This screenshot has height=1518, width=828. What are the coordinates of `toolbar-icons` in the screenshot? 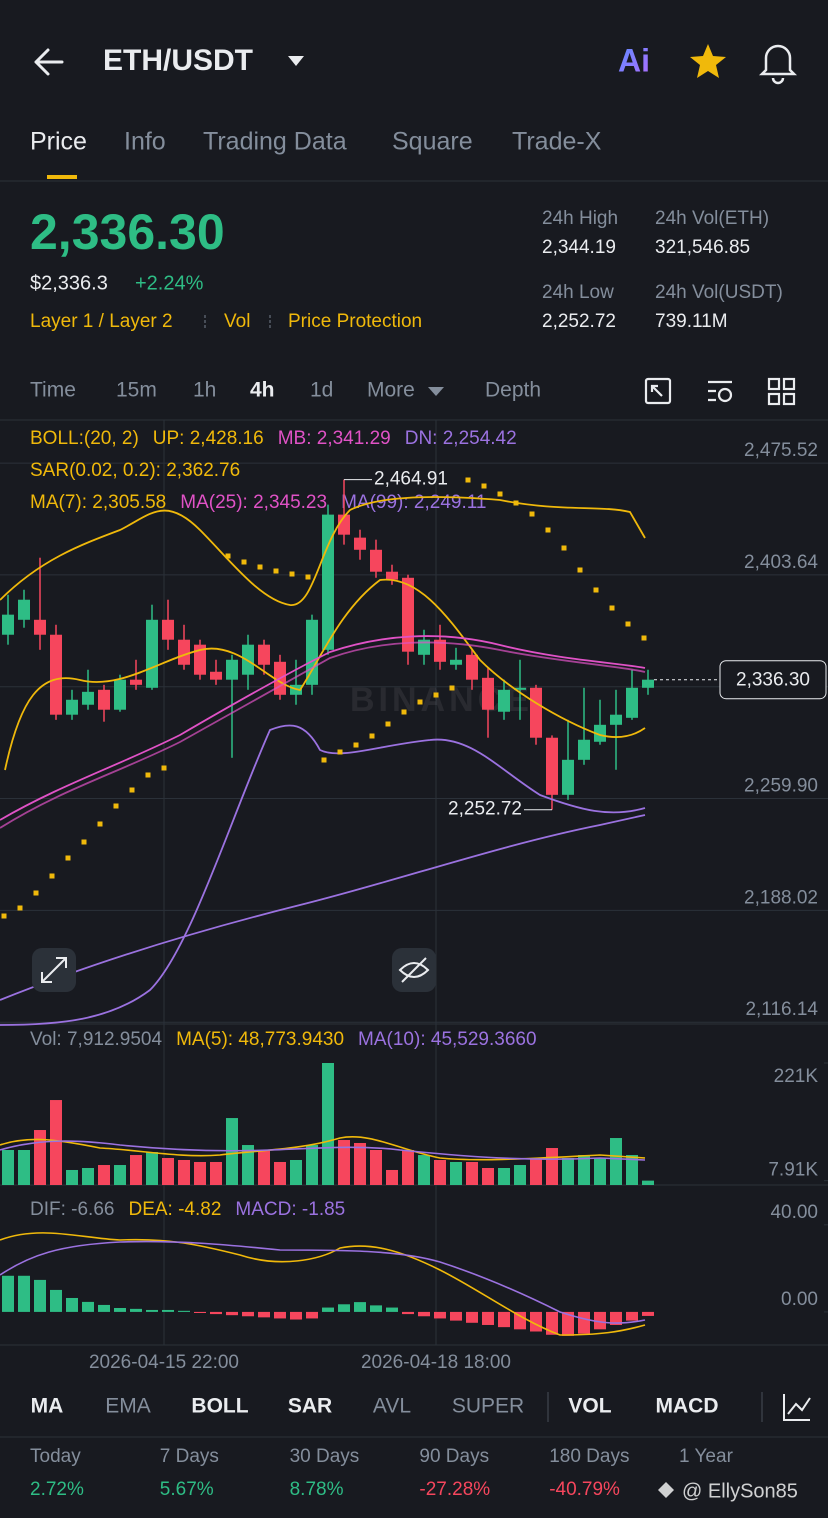 It's located at (720, 391).